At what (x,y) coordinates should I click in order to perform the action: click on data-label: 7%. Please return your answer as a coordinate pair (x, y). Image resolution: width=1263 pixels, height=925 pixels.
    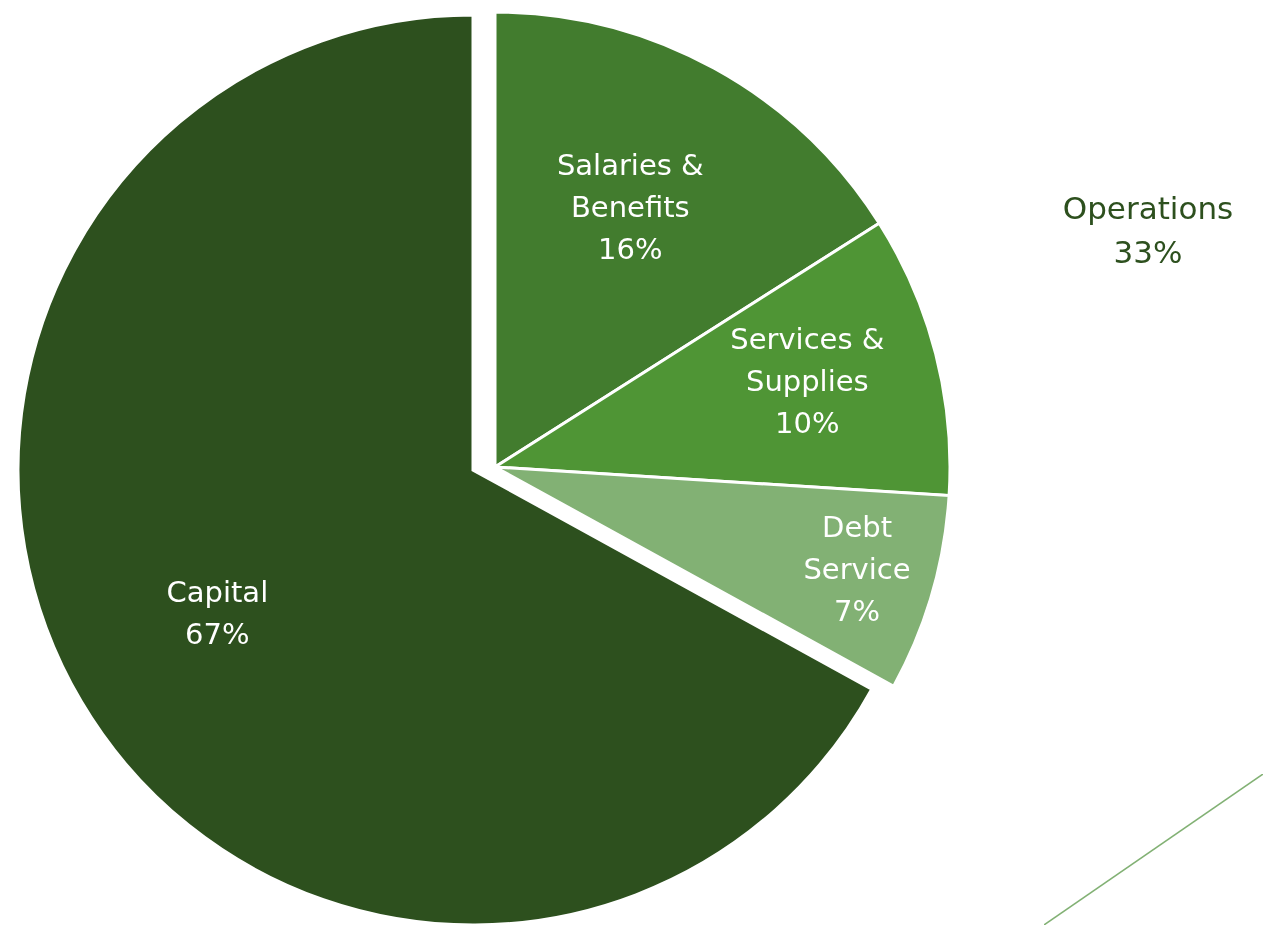
    Looking at the image, I should click on (857, 610).